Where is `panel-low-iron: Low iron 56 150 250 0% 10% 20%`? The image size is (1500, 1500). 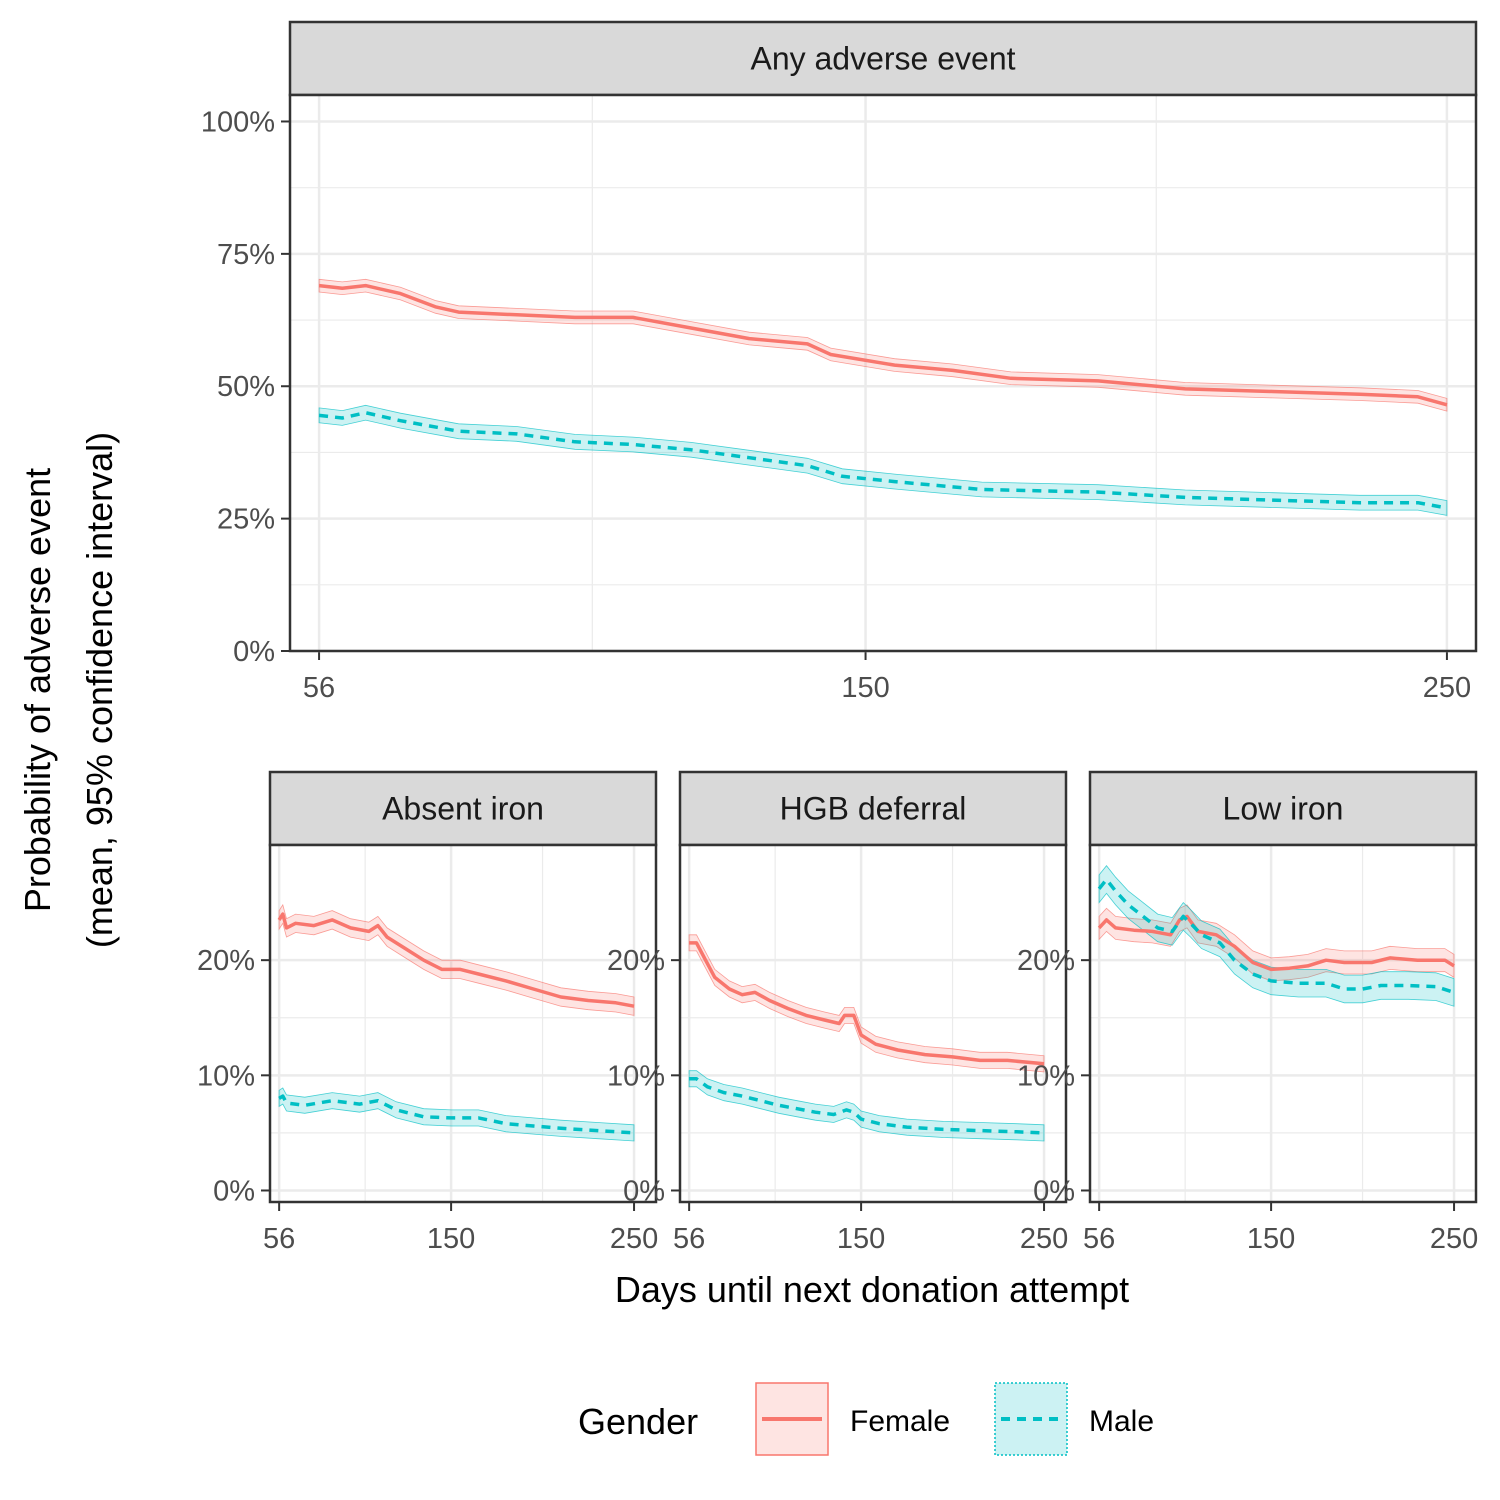
panel-low-iron: Low iron 56 150 250 0% 10% 20% is located at coordinates (1247, 1012).